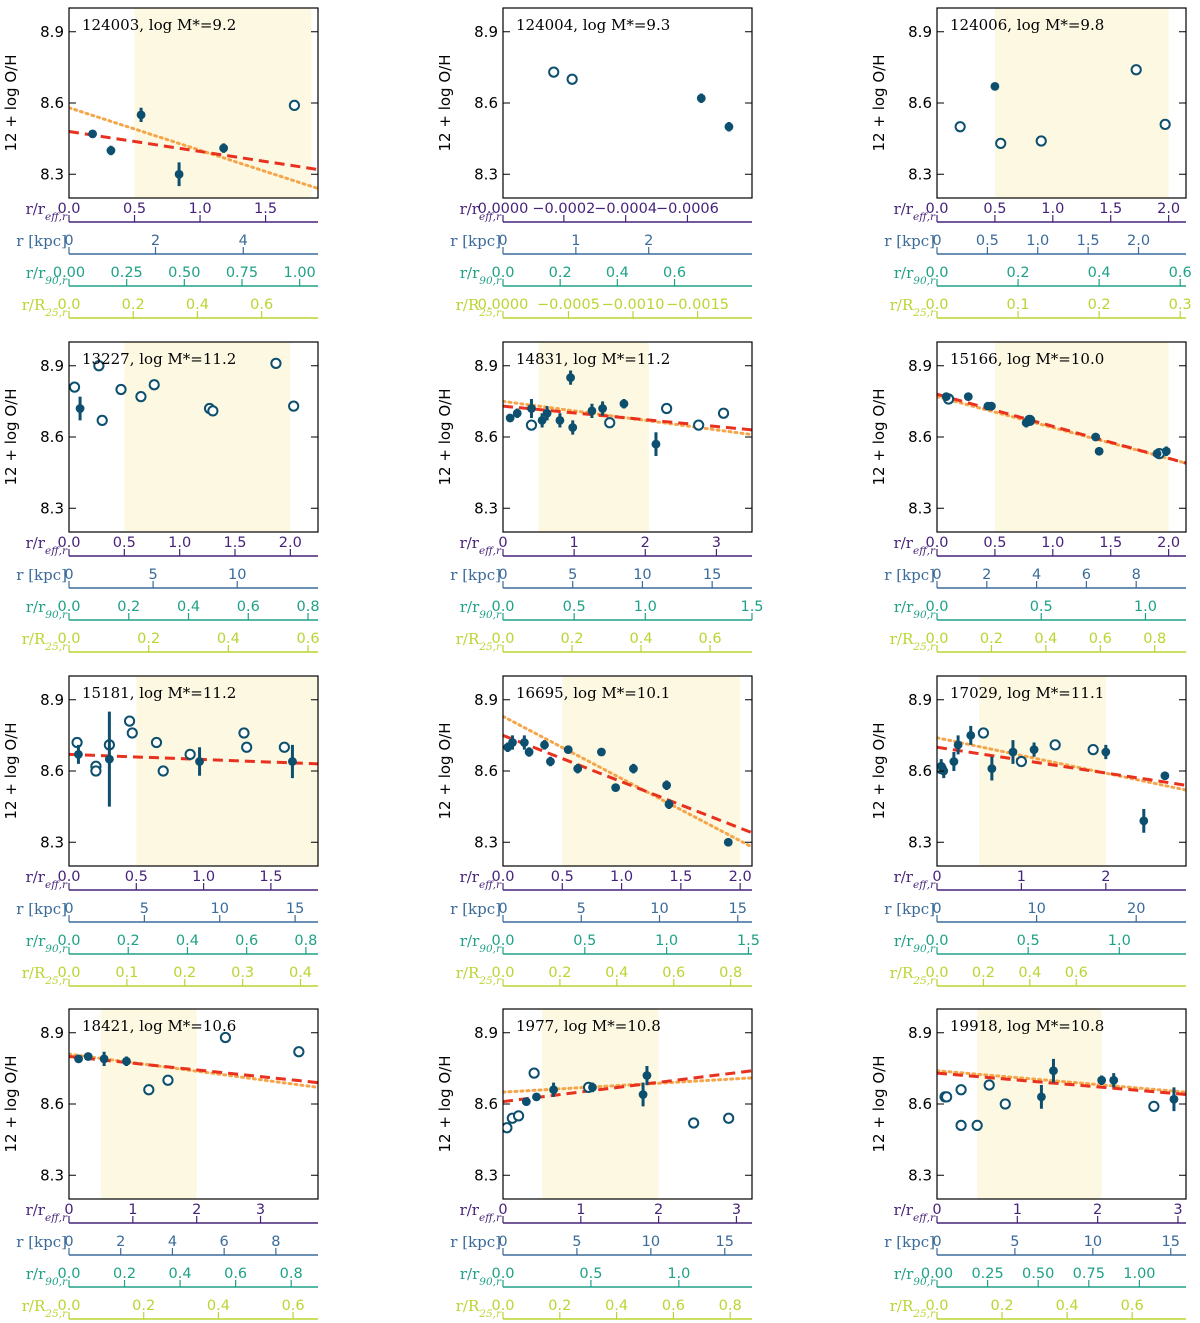 The width and height of the screenshot is (1200, 1323). Describe the element at coordinates (159, 25) in the screenshot. I see `panel-title: 124003, log M*=9.2` at that location.